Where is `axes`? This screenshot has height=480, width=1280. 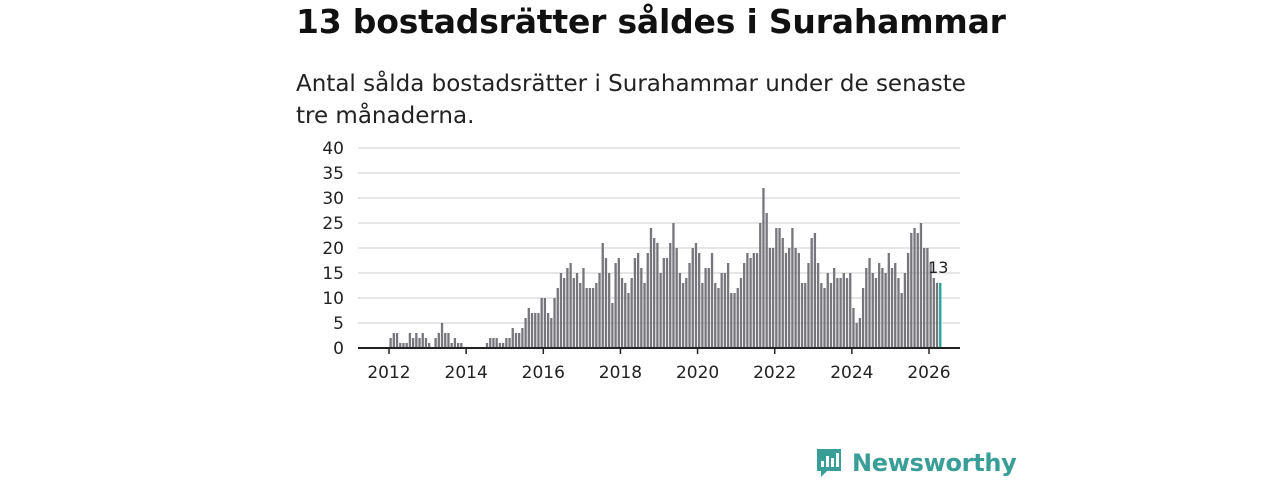 axes is located at coordinates (659, 350).